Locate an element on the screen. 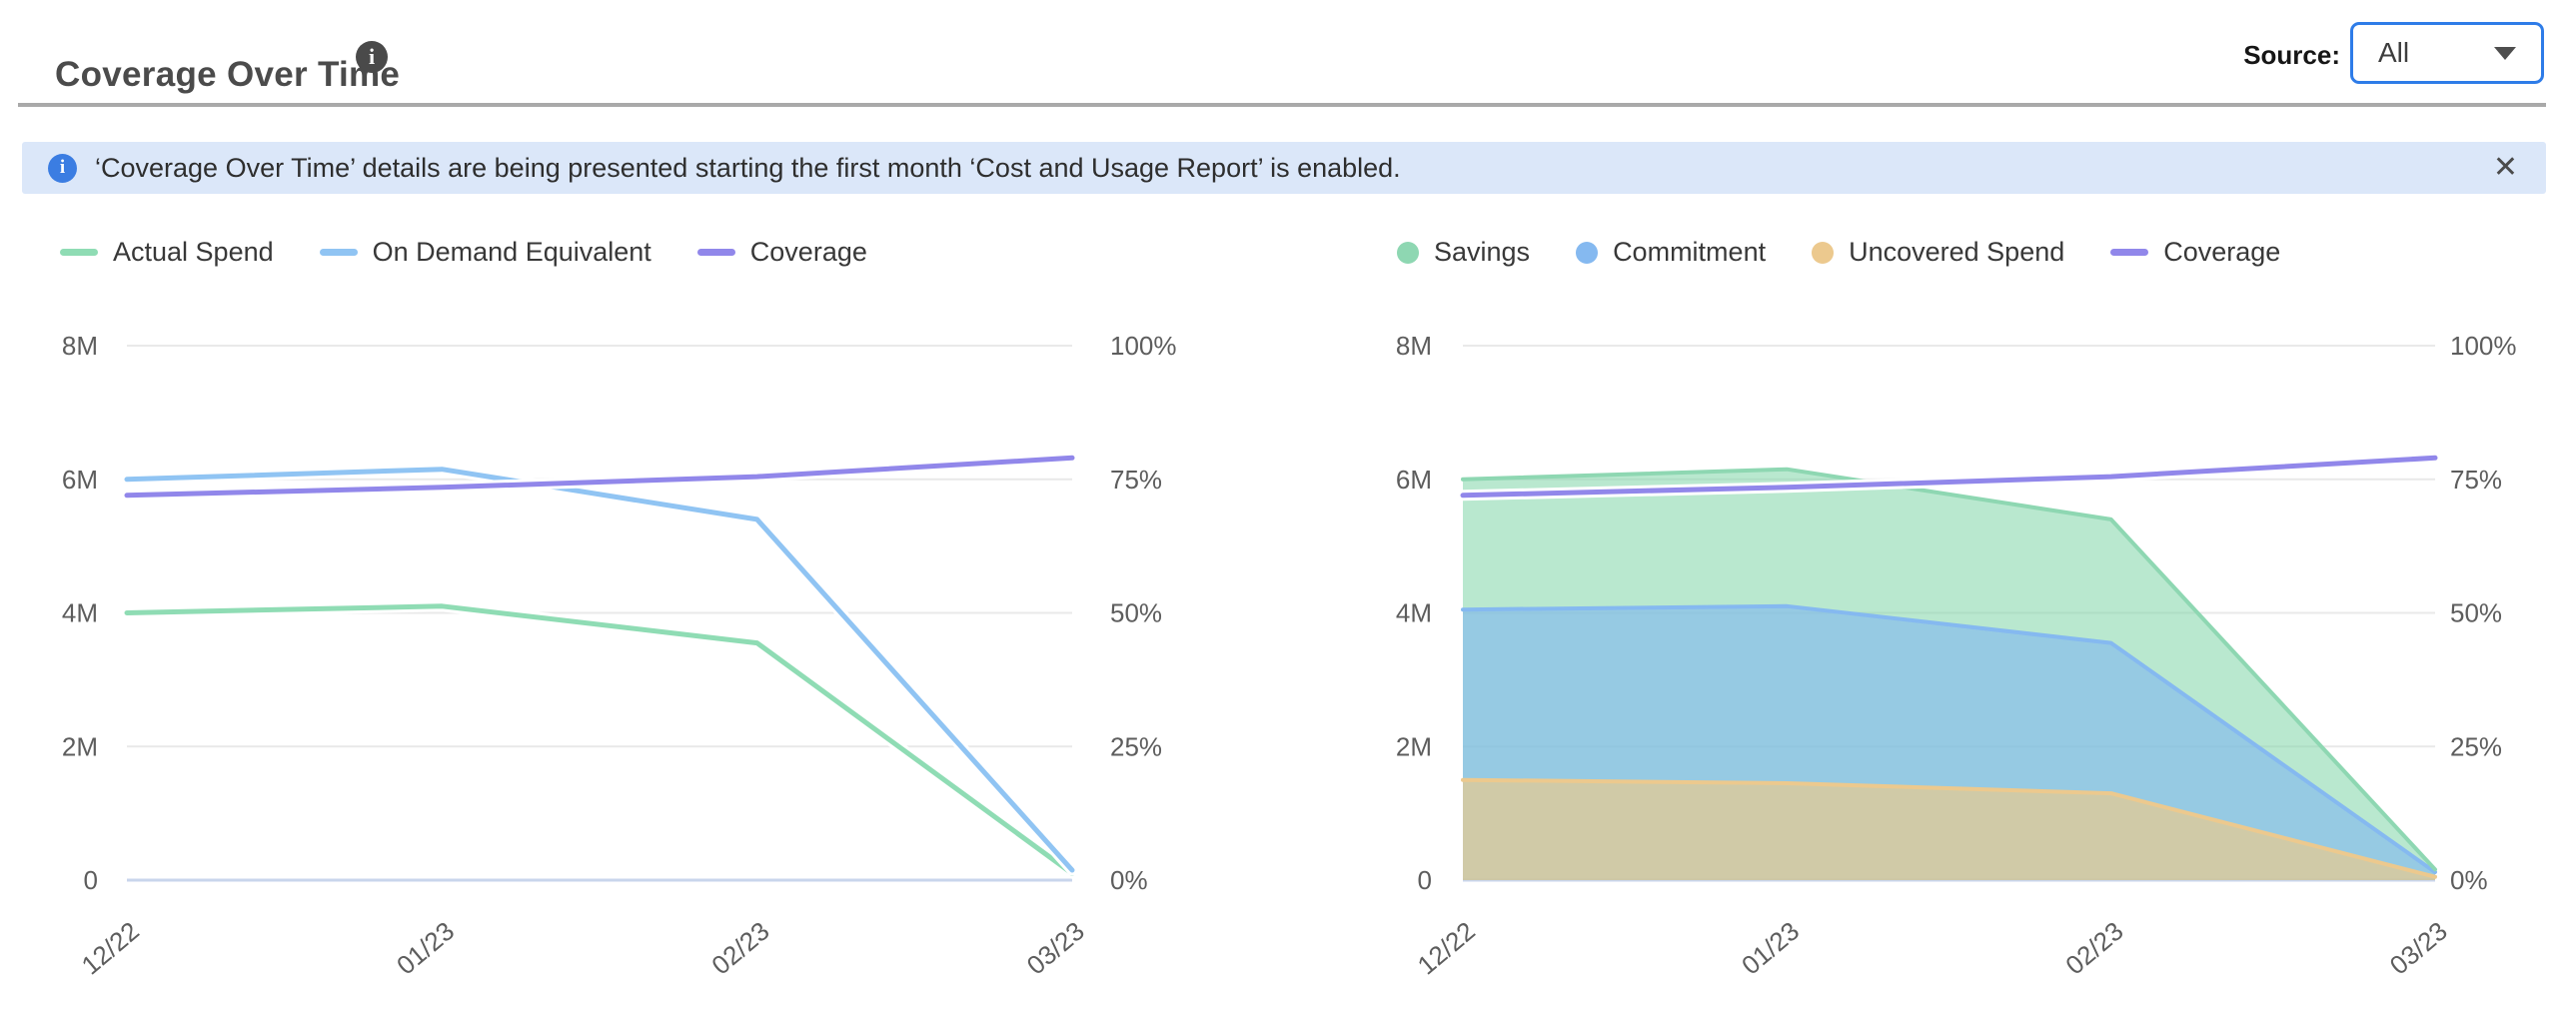  legend-label: On Demand Equivalent is located at coordinates (511, 252).